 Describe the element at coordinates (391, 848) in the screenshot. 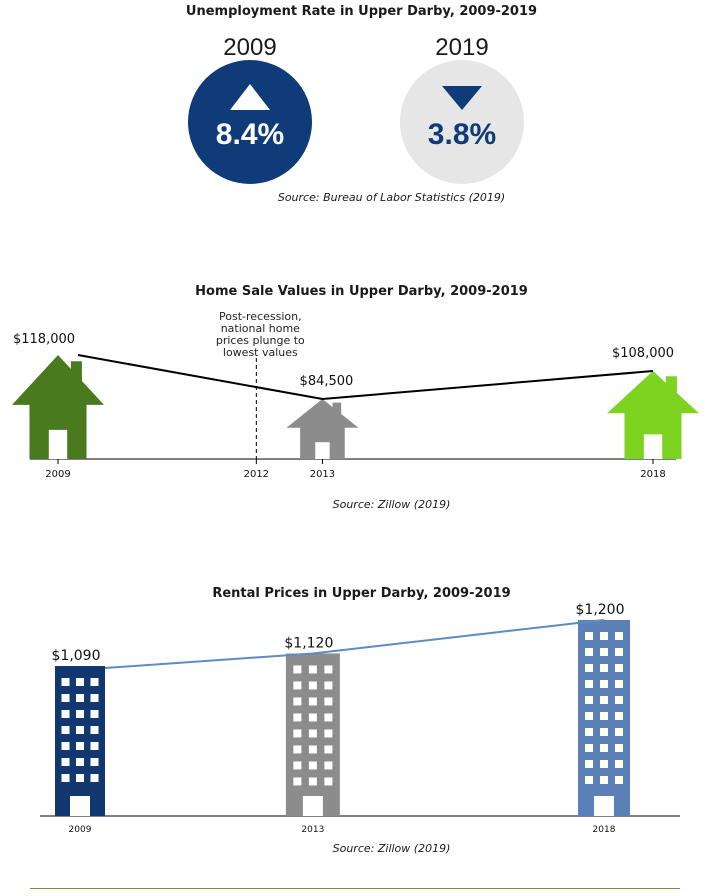

I see `rental-source: Source: Zillow (2019)` at that location.